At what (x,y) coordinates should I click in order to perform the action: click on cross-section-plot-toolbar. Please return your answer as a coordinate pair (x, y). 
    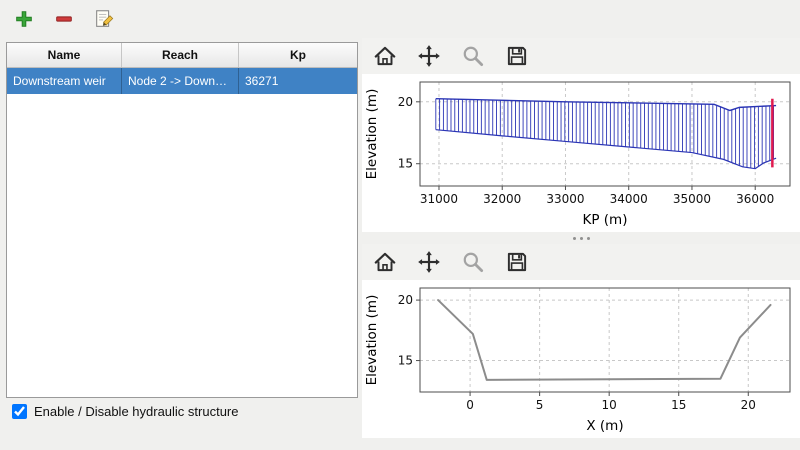
    Looking at the image, I should click on (581, 262).